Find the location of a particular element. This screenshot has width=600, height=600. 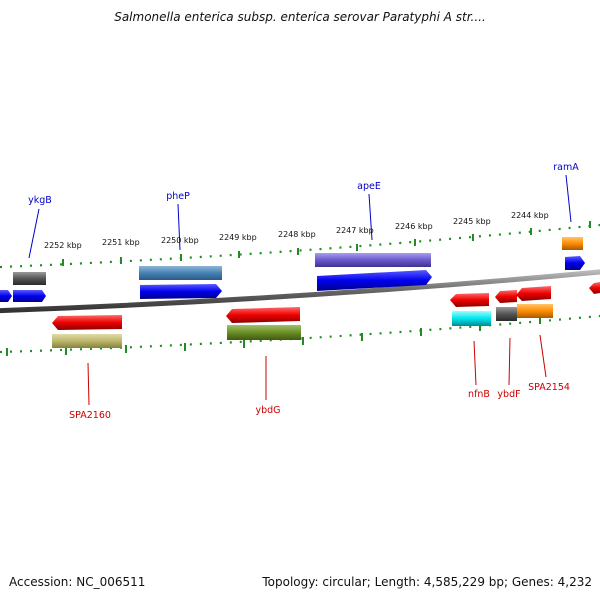

gene-label-spa2160: SPA2160 is located at coordinates (90, 415).